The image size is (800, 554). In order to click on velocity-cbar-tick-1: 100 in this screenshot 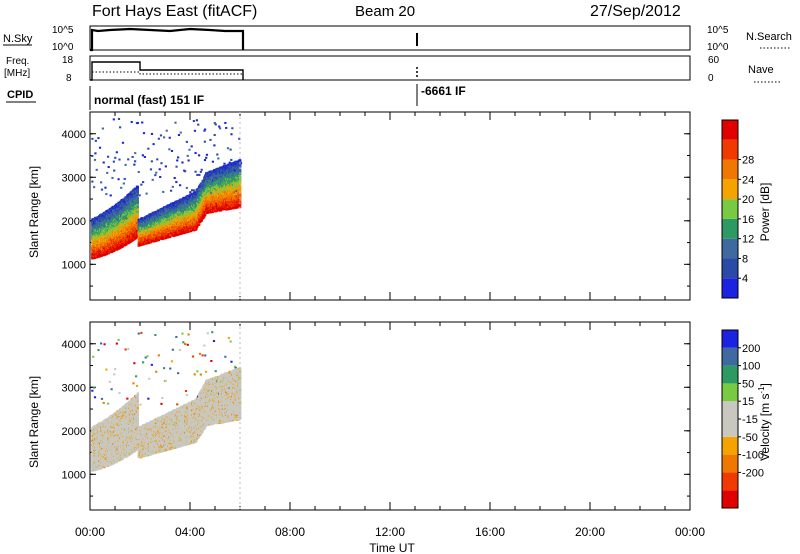, I will do `click(751, 367)`.